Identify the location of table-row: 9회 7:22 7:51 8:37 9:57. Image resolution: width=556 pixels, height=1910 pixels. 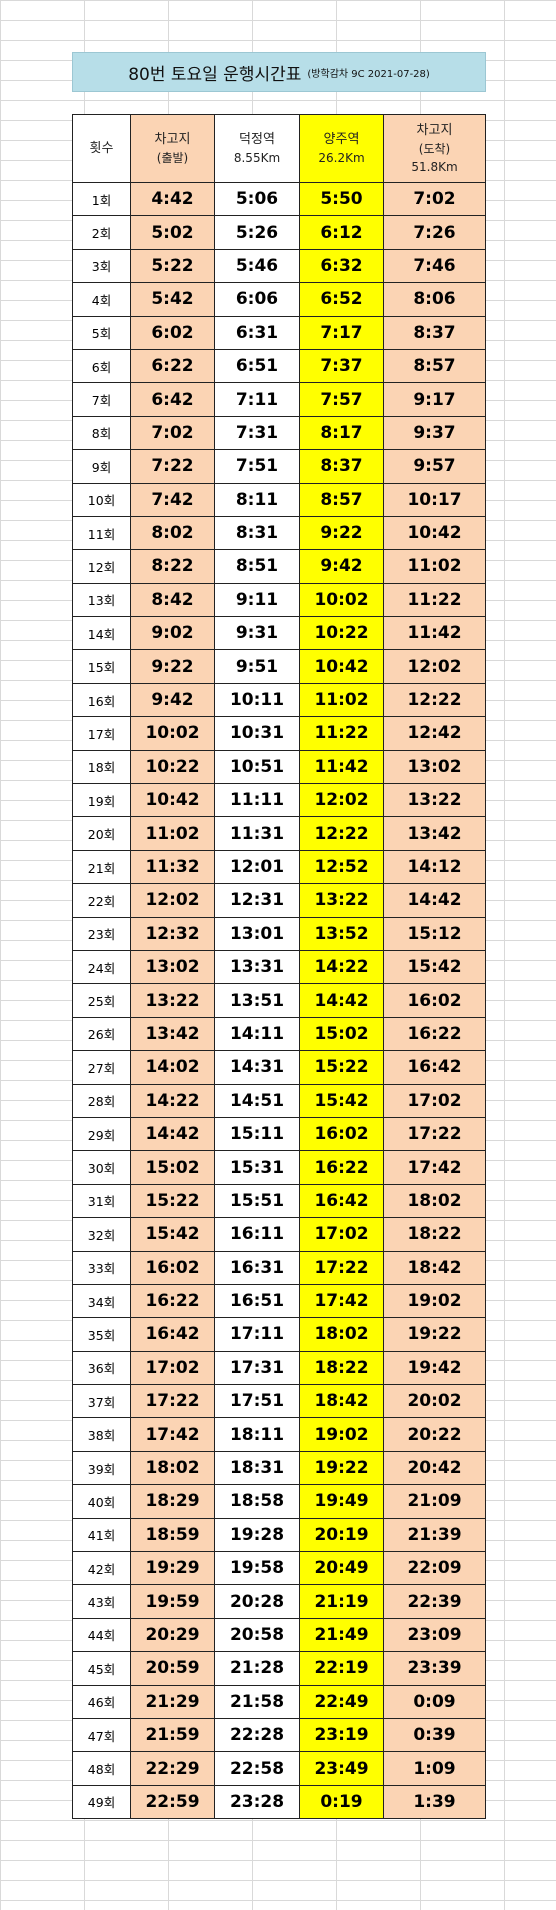
(279, 466).